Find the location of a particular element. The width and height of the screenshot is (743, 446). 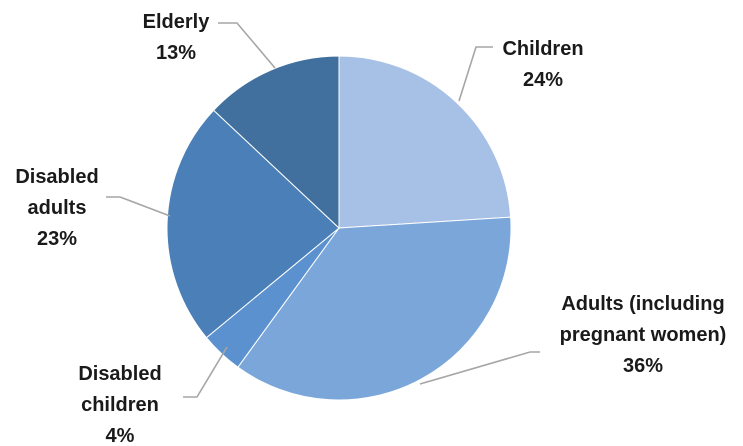

slice-name-label-children: Children is located at coordinates (542, 49).